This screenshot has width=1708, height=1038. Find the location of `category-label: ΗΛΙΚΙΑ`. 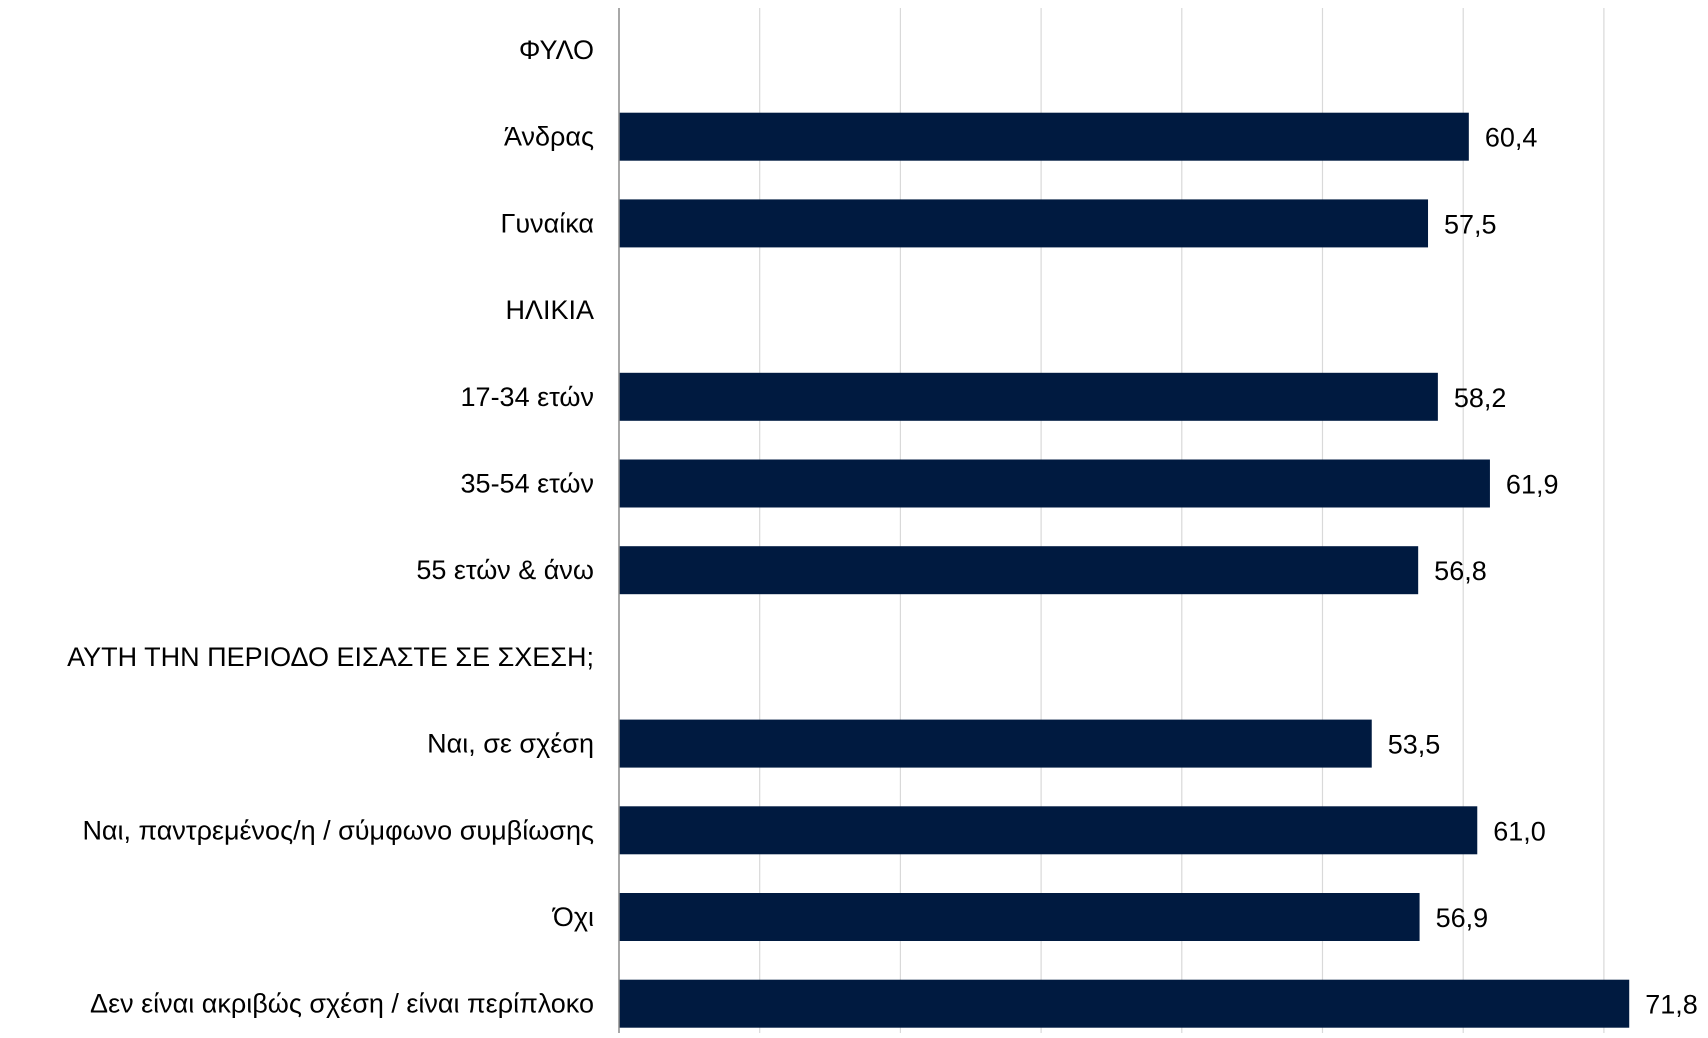

category-label: ΗΛΙΚΙΑ is located at coordinates (549, 310).